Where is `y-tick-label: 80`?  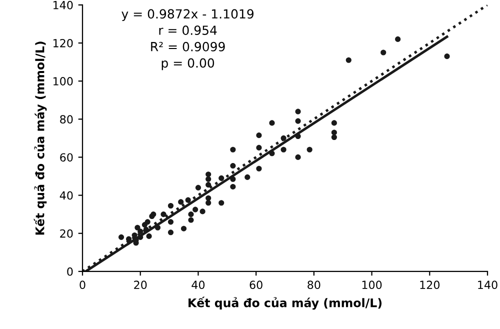 y-tick-label: 80 is located at coordinates (66, 119).